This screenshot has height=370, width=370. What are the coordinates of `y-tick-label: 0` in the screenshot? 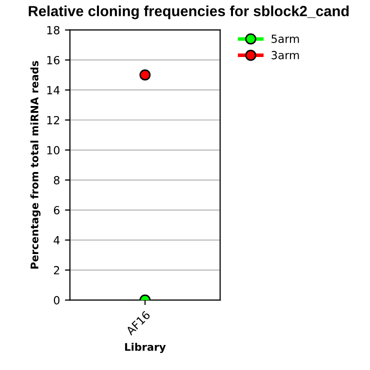 It's located at (57, 300).